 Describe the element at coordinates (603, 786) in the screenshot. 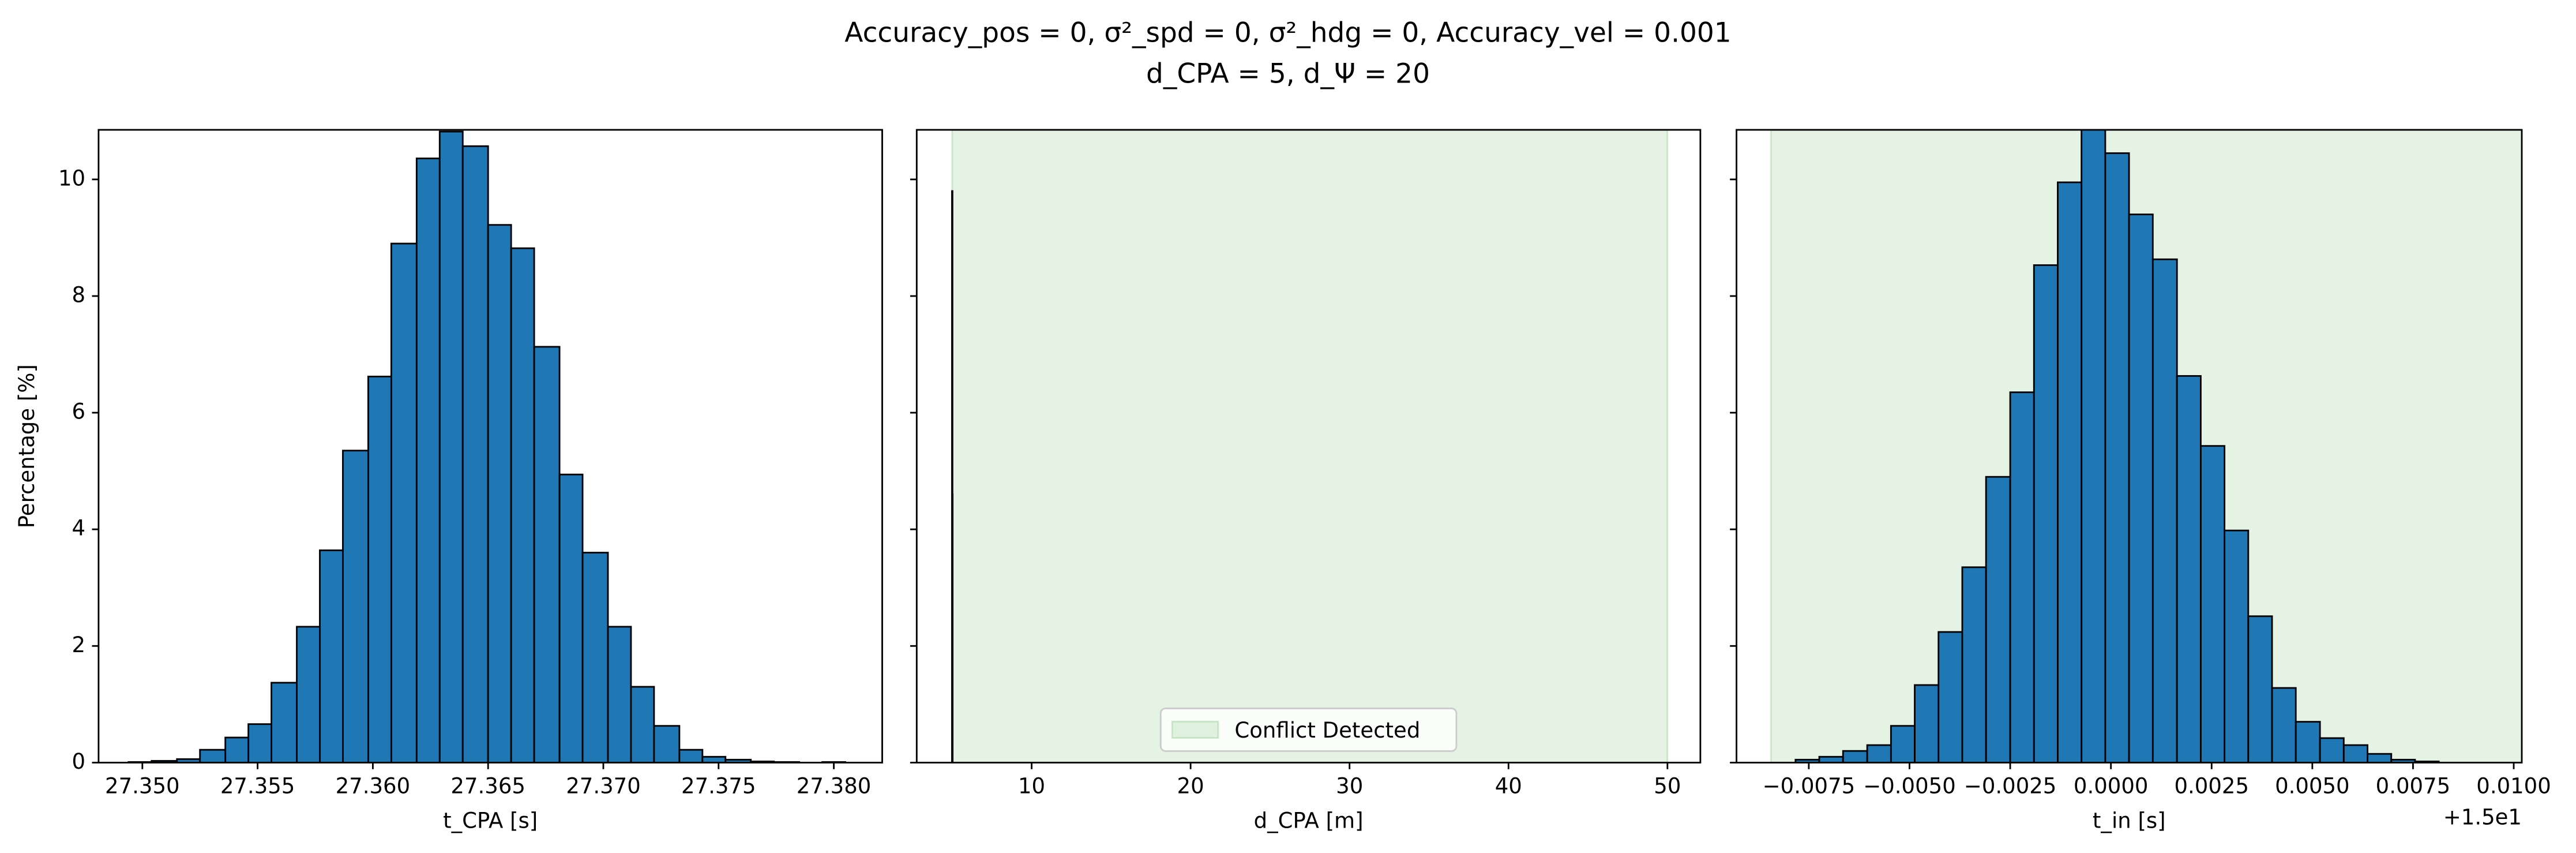

I see `x-tick-label: 27.370` at that location.